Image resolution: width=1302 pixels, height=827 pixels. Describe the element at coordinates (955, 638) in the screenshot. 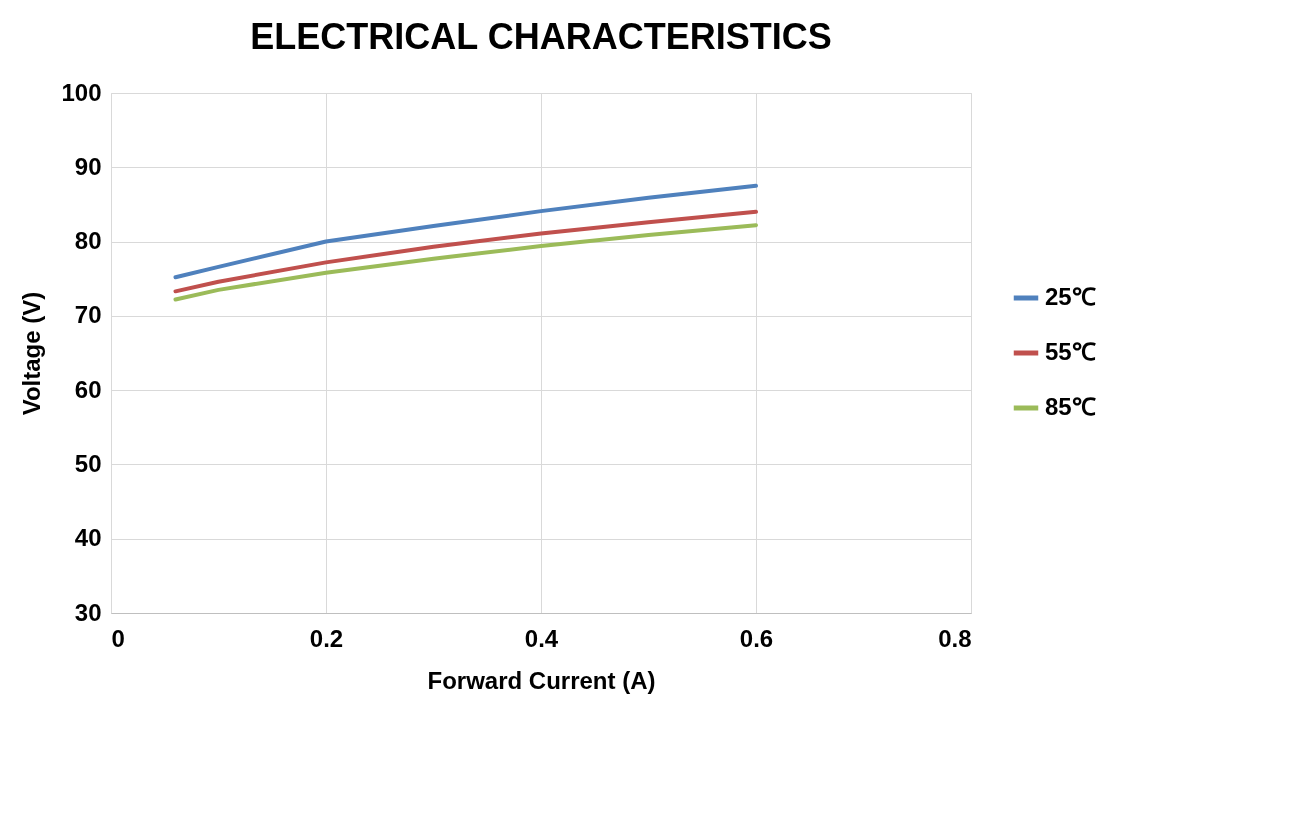

I see `x-tick-label: 0.8` at that location.